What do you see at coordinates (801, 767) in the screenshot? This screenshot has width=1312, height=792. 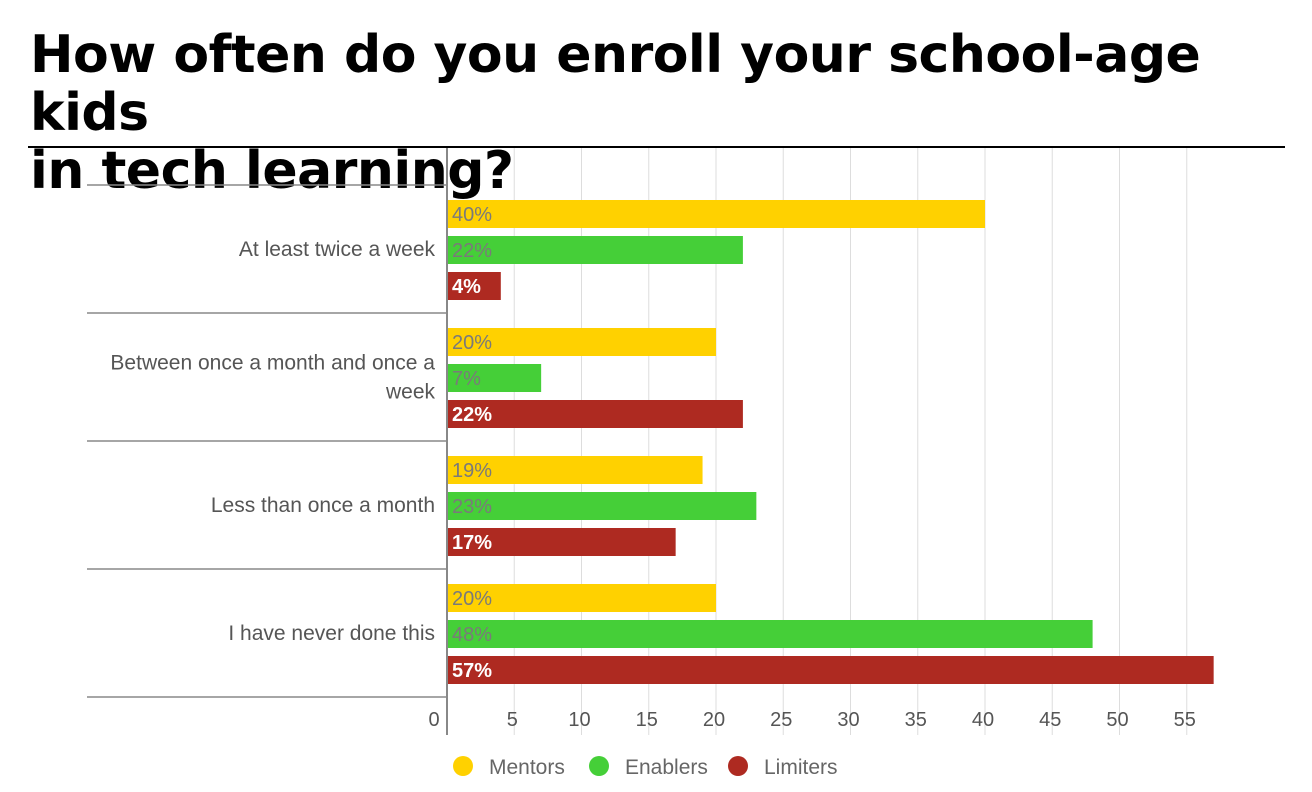 I see `legend-label-limiters: Limiters` at bounding box center [801, 767].